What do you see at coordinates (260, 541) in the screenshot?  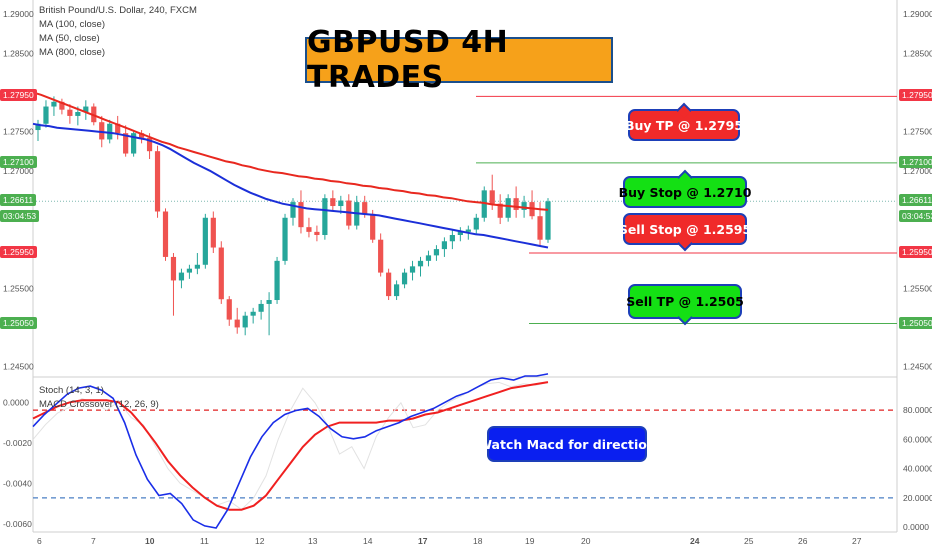 I see `x-tick-label: 12` at bounding box center [260, 541].